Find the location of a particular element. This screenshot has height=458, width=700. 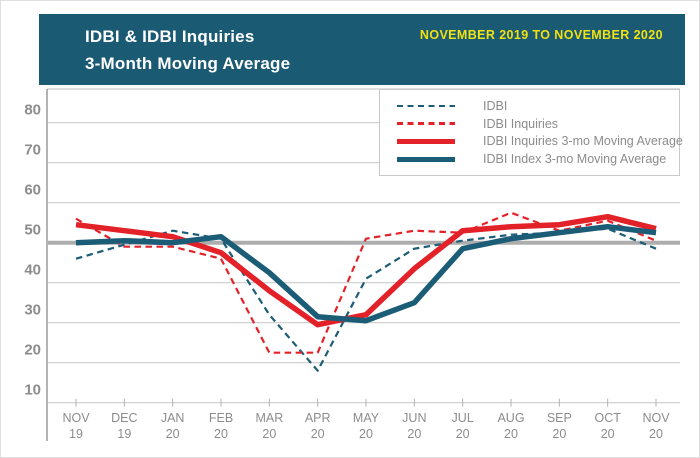

x-label-month: SEP is located at coordinates (559, 418).